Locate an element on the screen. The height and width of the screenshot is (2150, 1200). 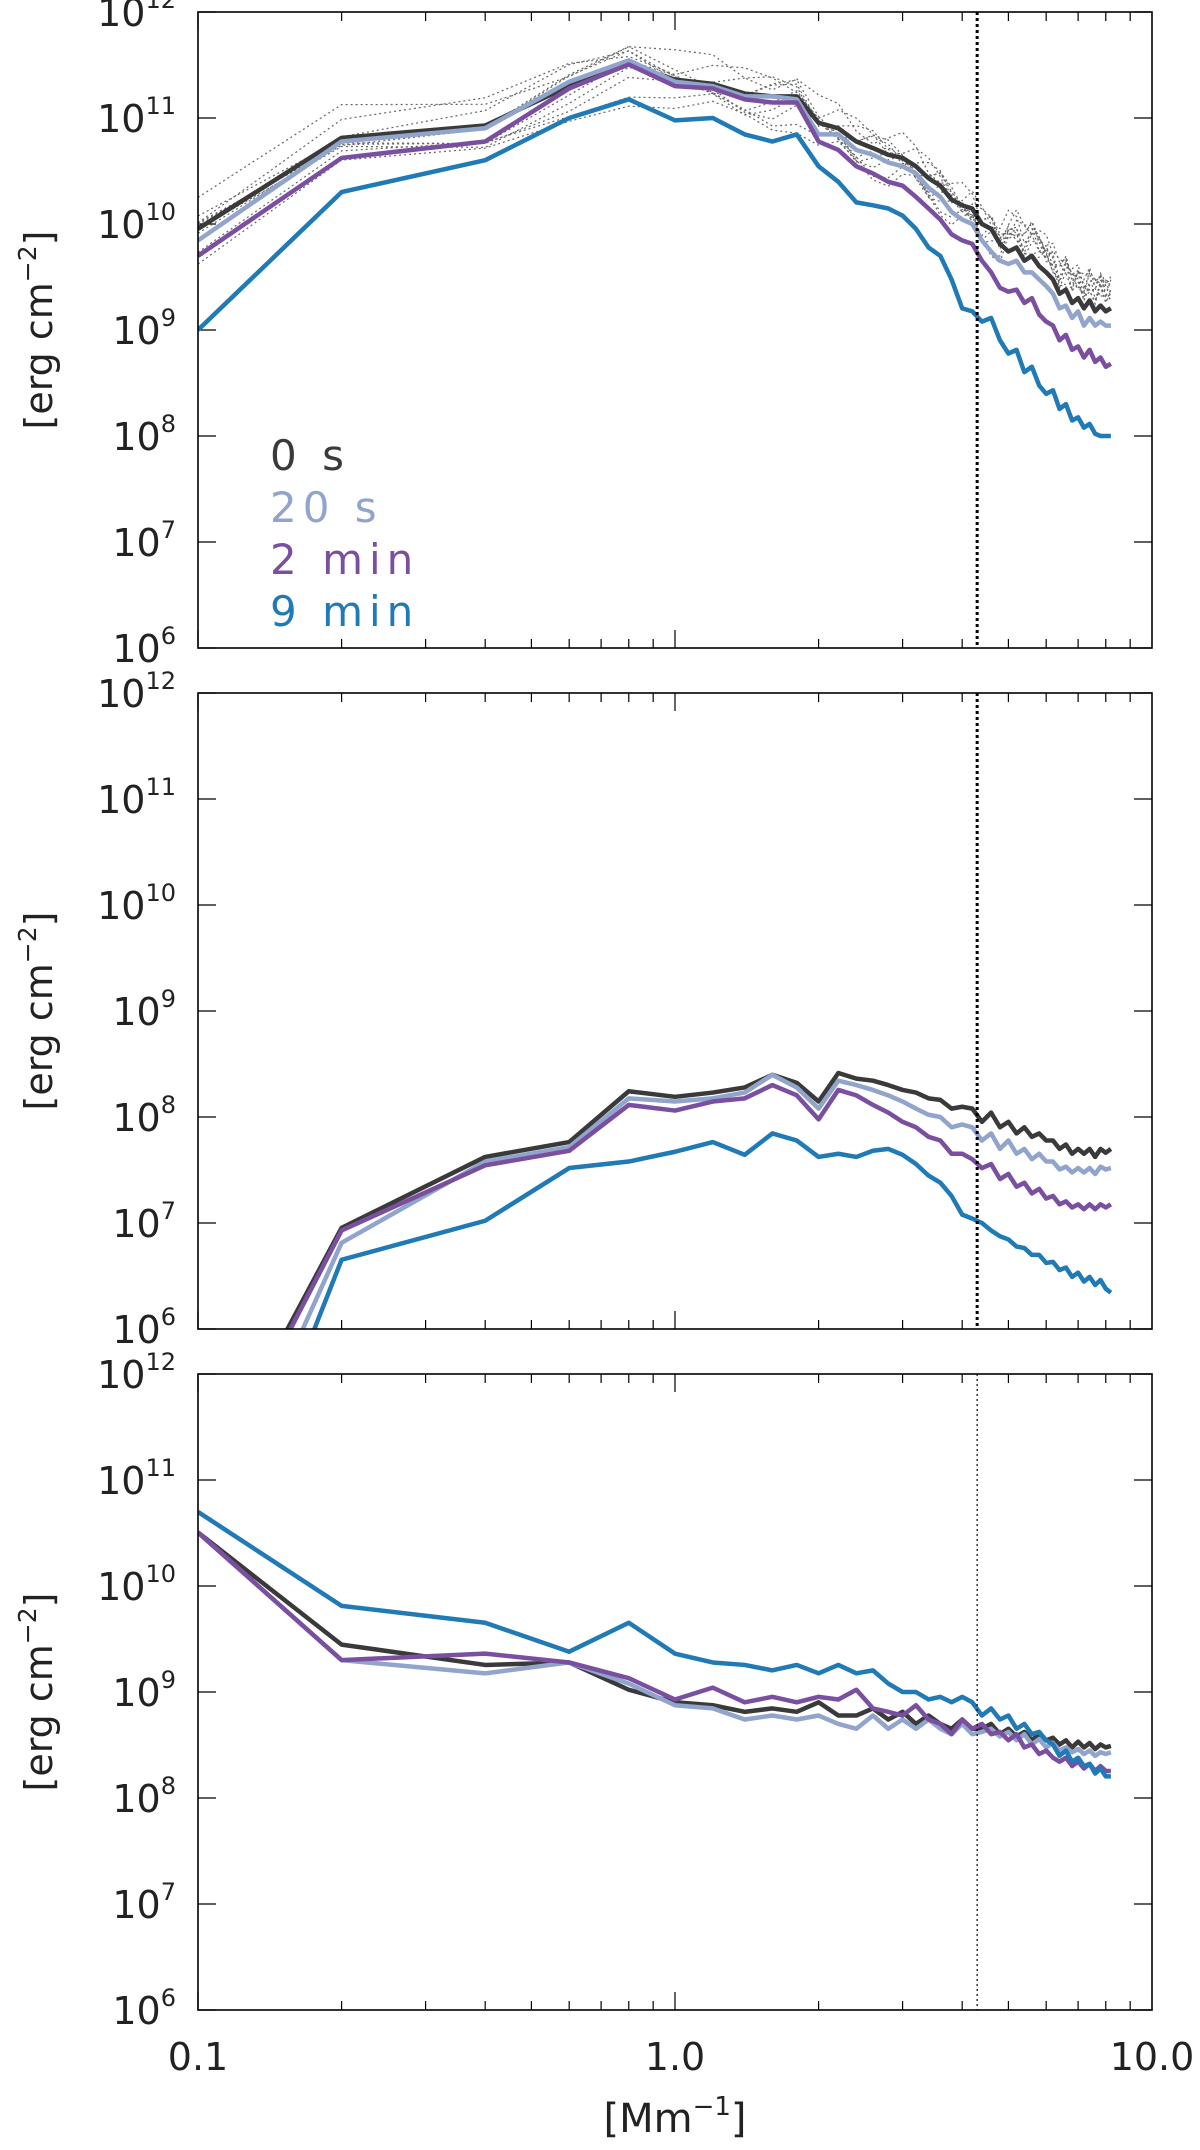
x-axis-label: [Mm−1] is located at coordinates (674, 2117).